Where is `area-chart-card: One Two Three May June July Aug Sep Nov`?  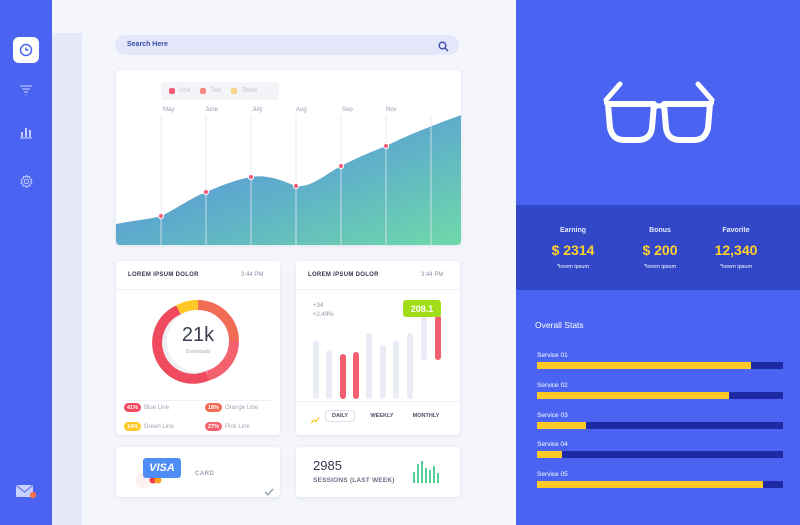
area-chart-card: One Two Three May June July Aug Sep Nov is located at coordinates (288, 157).